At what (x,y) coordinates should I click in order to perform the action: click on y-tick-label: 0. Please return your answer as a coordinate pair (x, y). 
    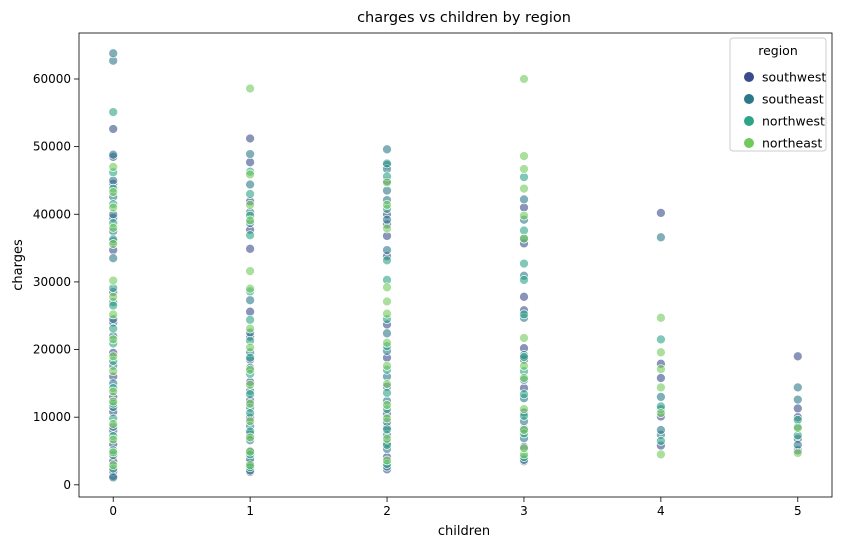
    Looking at the image, I should click on (67, 485).